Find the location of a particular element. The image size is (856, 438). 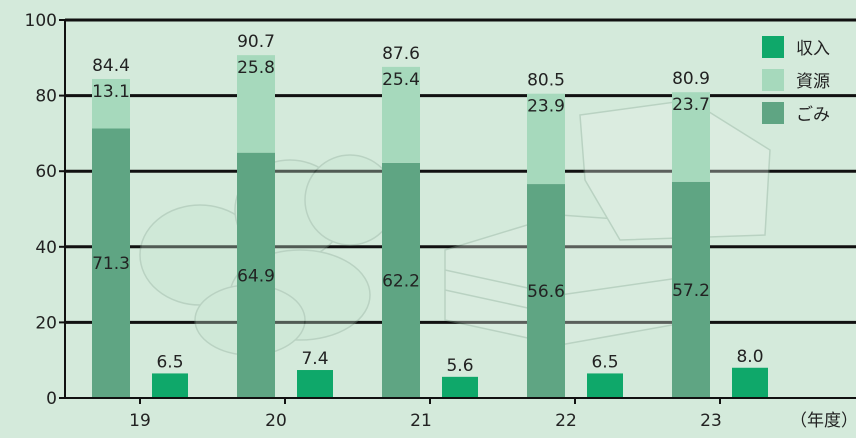

y-tick-label-0: 0 is located at coordinates (51, 399).